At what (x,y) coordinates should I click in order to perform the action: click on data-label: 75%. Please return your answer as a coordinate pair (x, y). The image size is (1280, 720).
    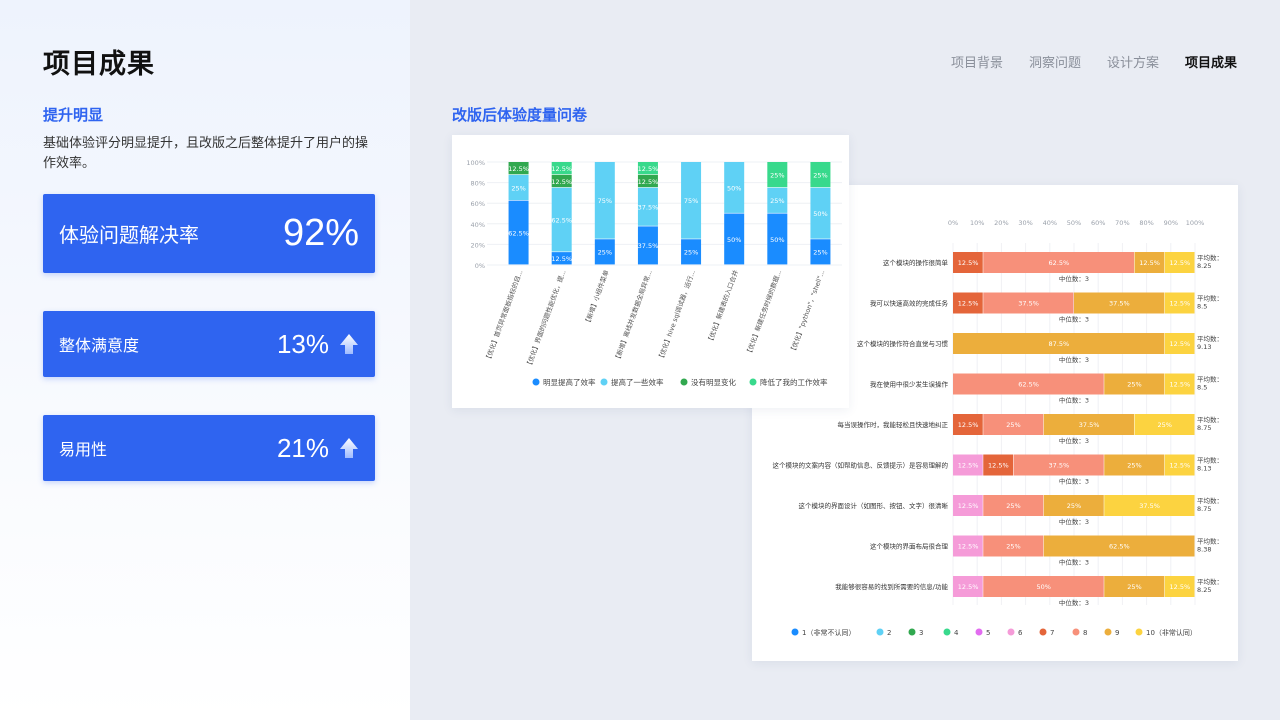
    Looking at the image, I should click on (605, 201).